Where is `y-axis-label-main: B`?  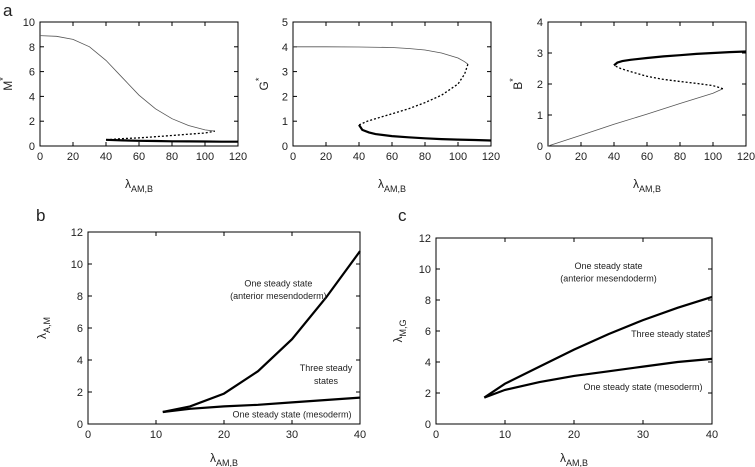 y-axis-label-main: B is located at coordinates (518, 86).